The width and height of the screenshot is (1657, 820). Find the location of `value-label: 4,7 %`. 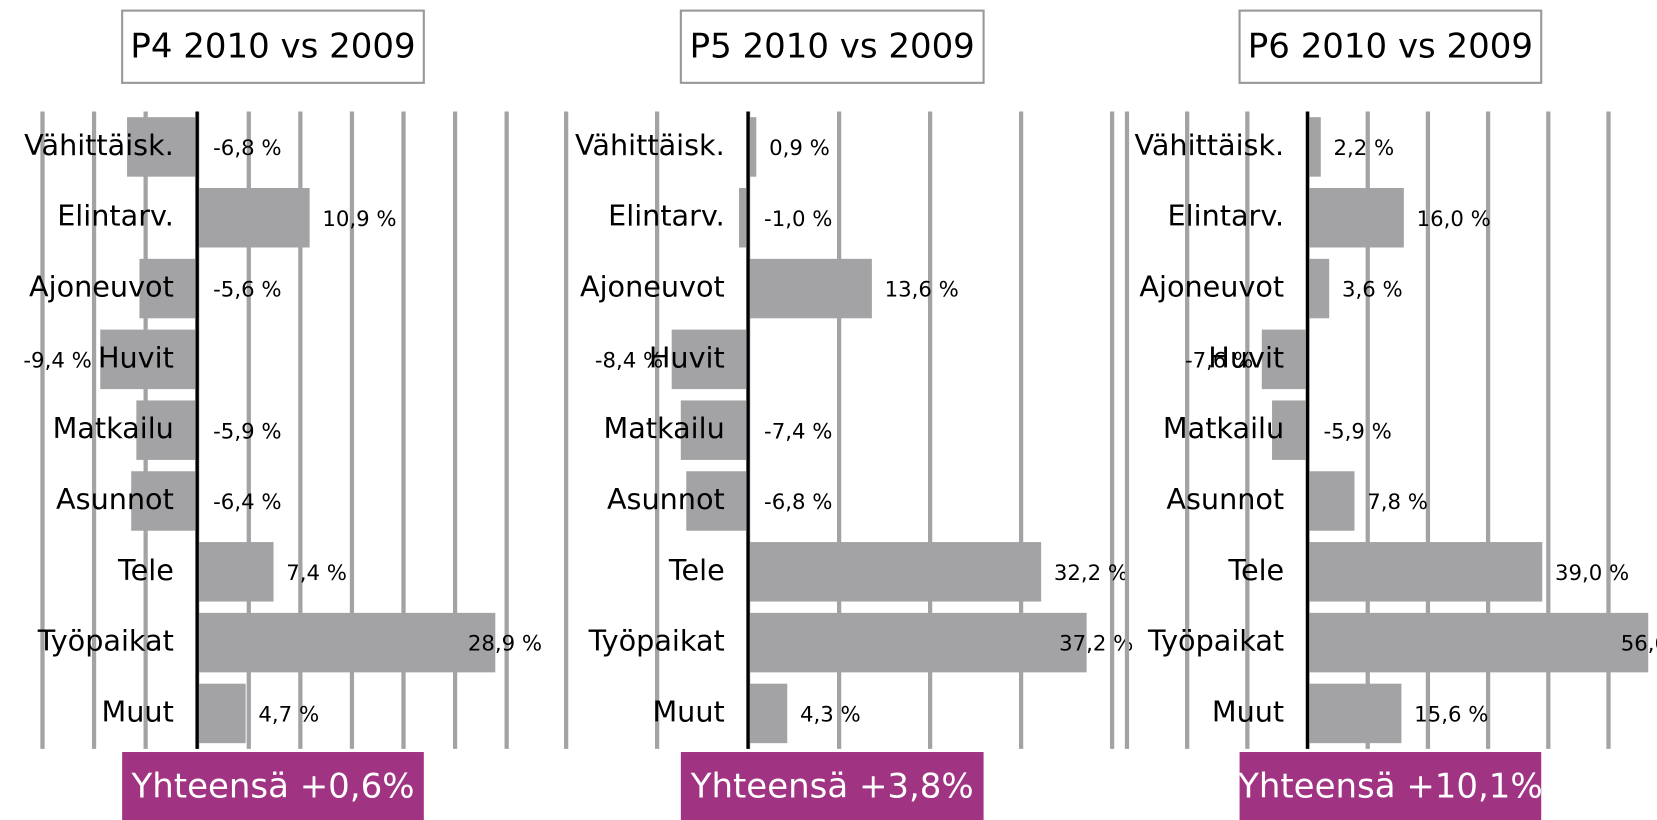

value-label: 4,7 % is located at coordinates (288, 715).